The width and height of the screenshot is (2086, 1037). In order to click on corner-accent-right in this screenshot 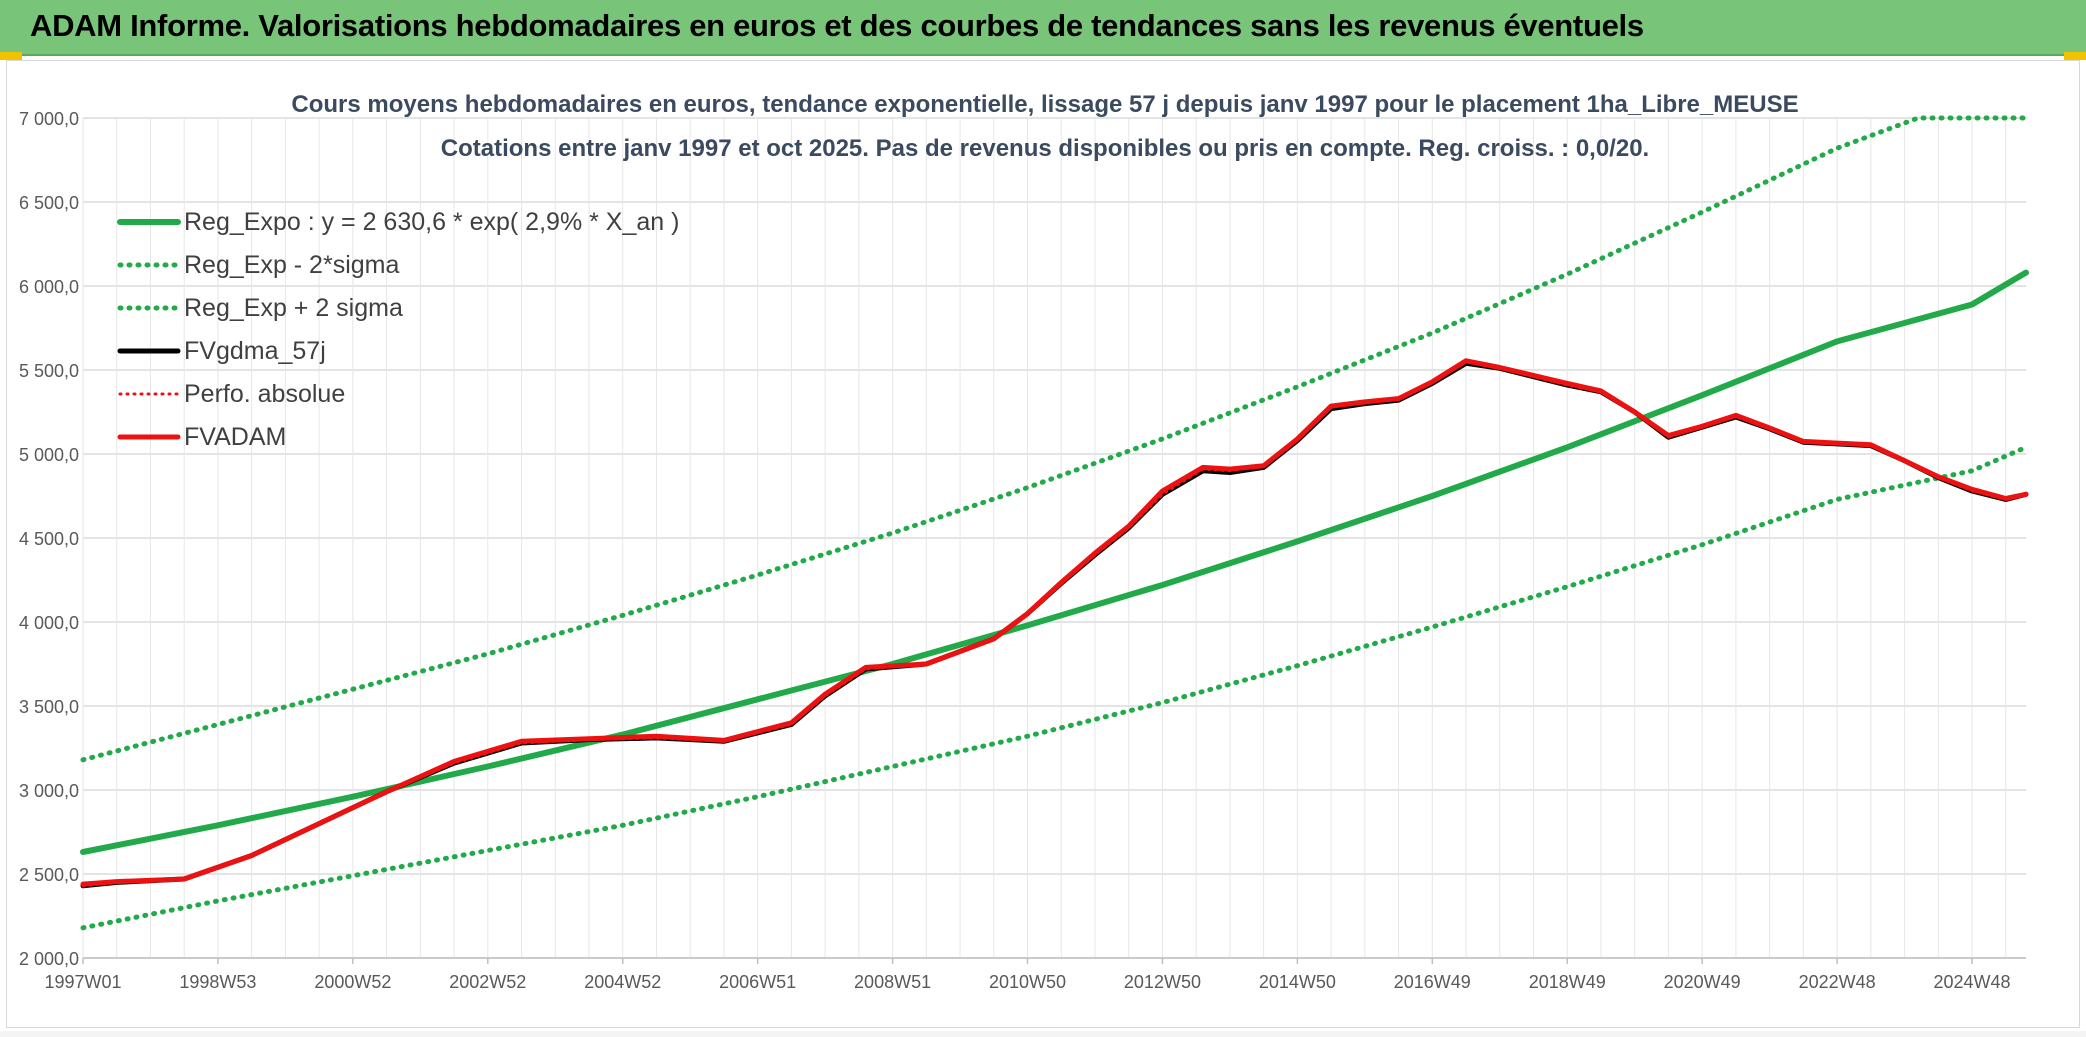, I will do `click(2075, 56)`.